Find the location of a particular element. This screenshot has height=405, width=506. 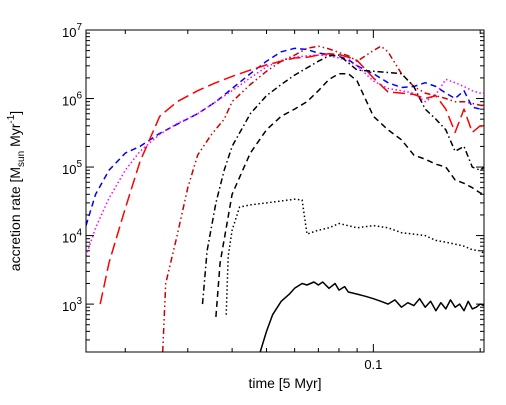

y-tick-label: 10⁶ is located at coordinates (72, 100).